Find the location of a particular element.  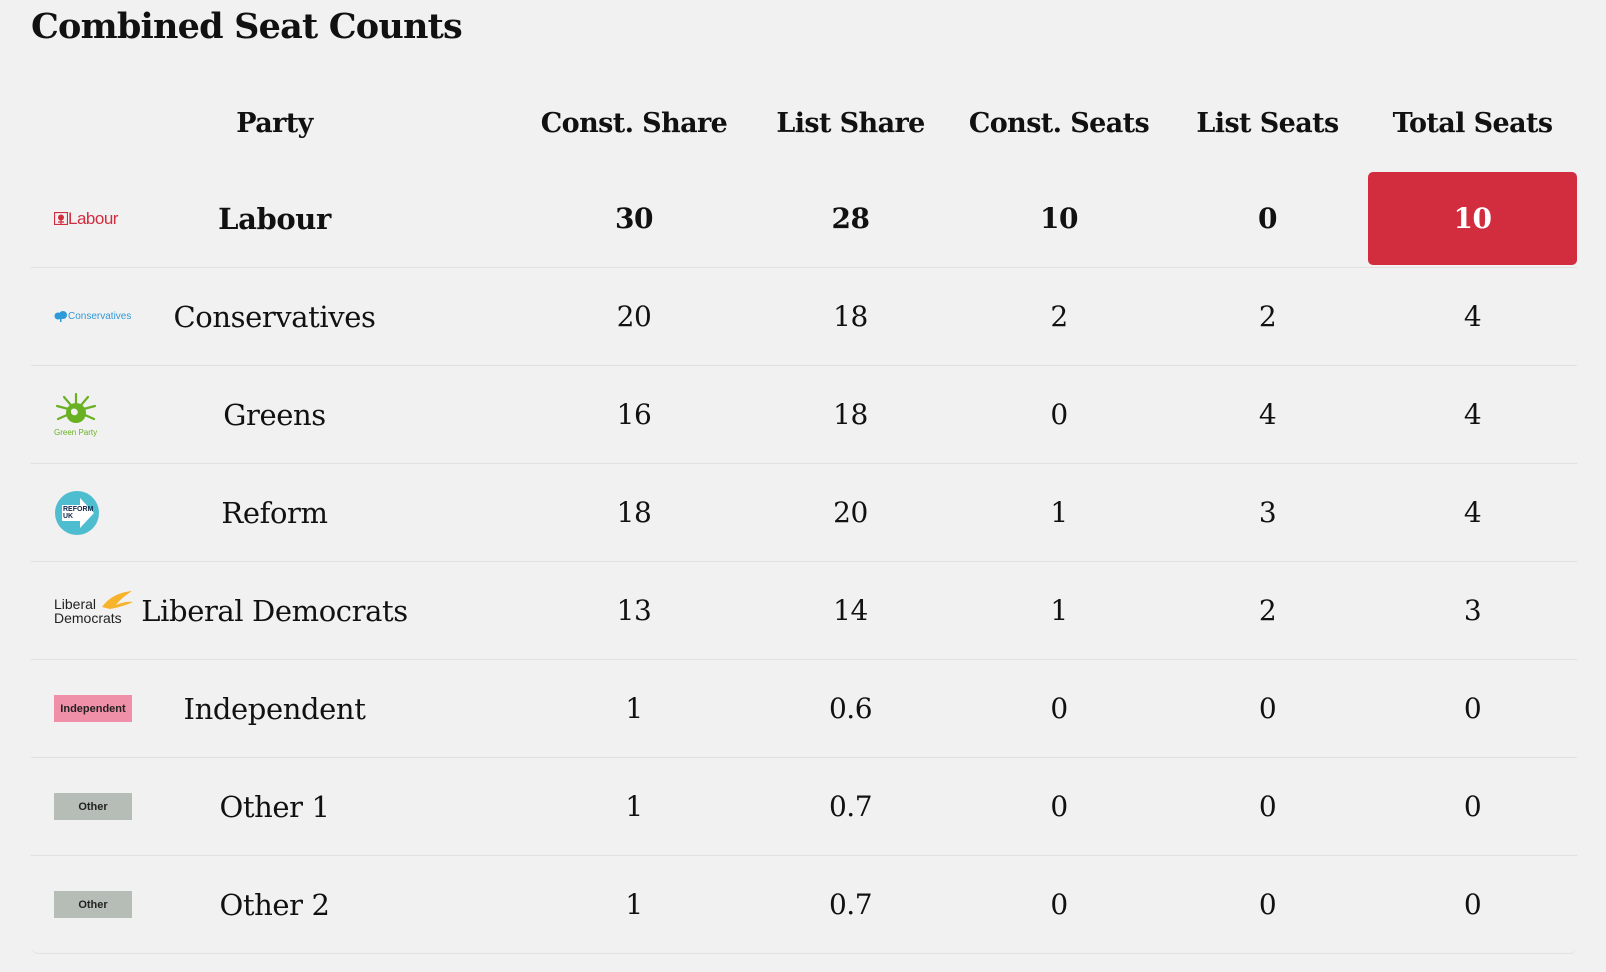

list-share-value: 28 is located at coordinates (850, 218).